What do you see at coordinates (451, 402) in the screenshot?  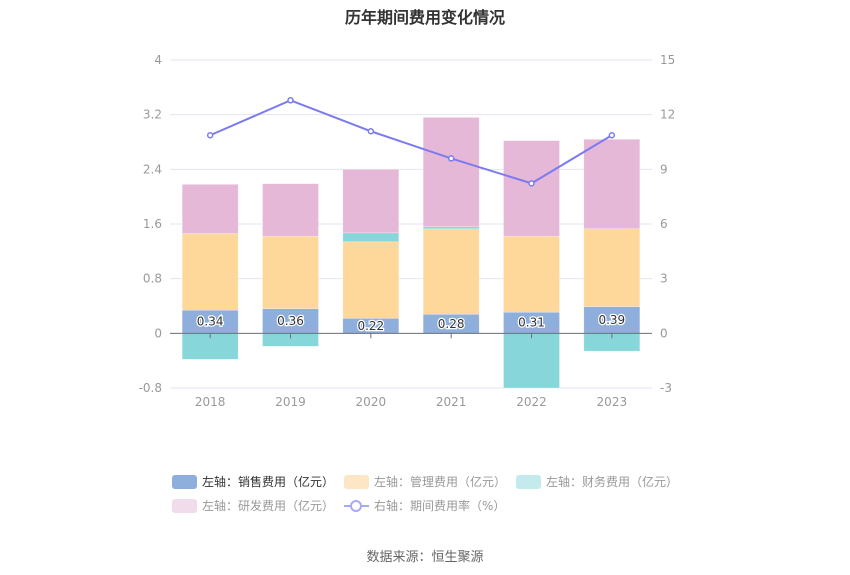 I see `x-tick-label: 2021` at bounding box center [451, 402].